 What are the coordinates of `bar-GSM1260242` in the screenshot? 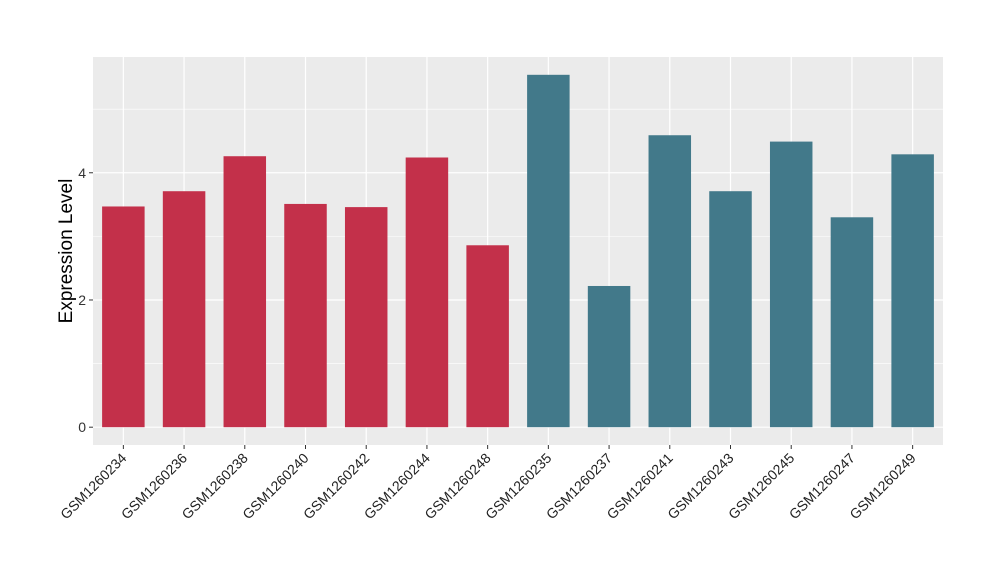 It's located at (366, 317).